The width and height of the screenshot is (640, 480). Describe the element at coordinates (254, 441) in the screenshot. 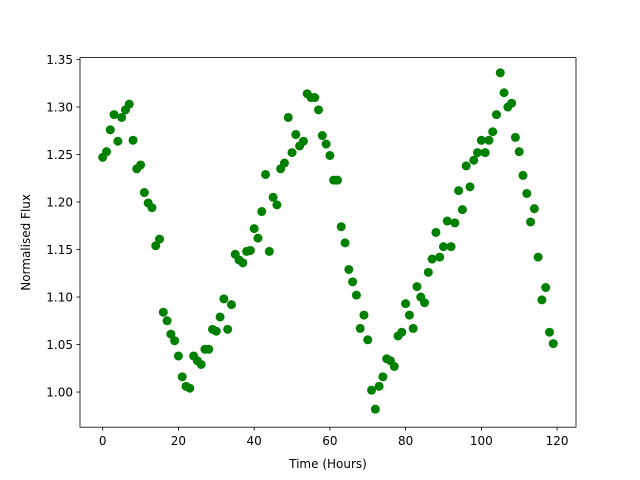

I see `x-tick-label: 40` at that location.